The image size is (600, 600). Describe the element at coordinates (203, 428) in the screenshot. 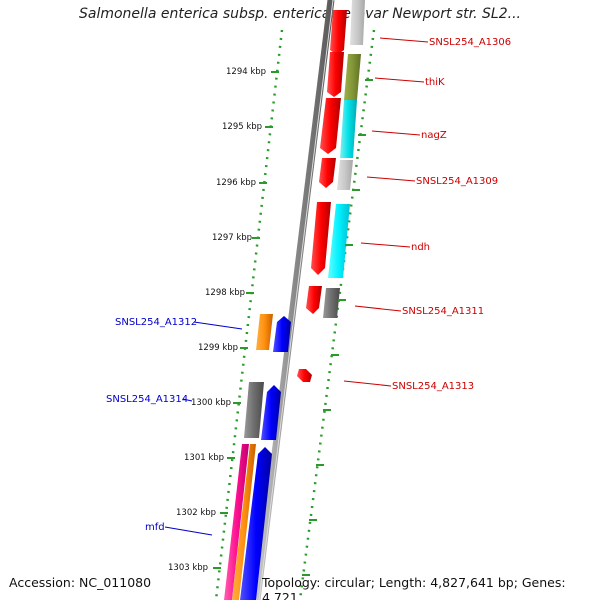

I see `reverse-label-connectors` at that location.